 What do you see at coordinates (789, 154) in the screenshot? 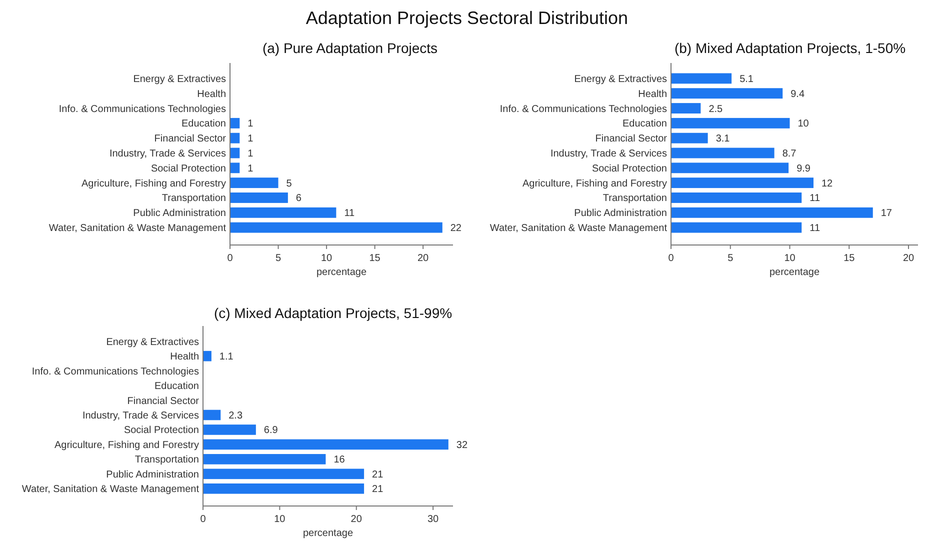
I see `data-label: 8.7` at bounding box center [789, 154].